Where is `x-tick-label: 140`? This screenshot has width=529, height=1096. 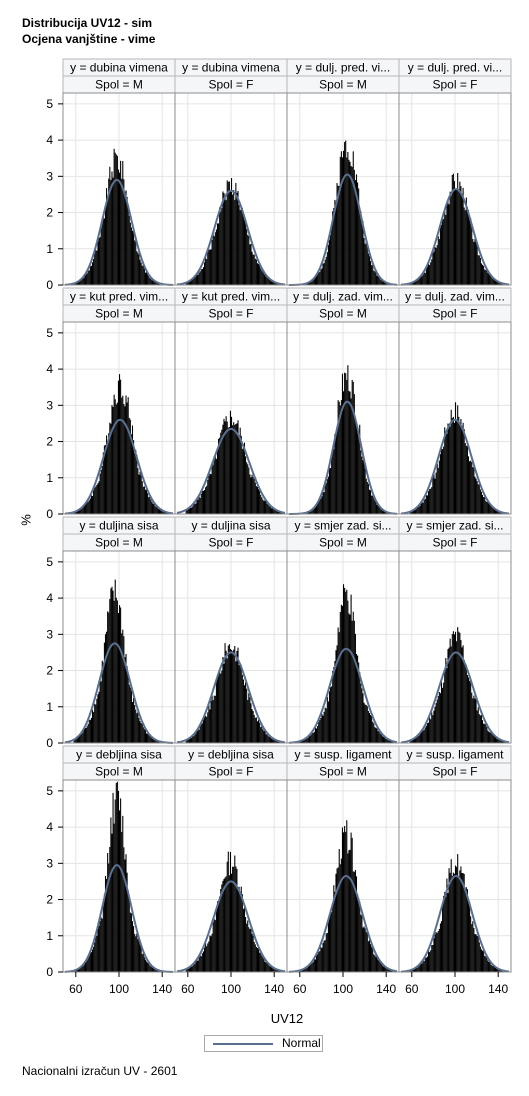 x-tick-label: 140 is located at coordinates (386, 989).